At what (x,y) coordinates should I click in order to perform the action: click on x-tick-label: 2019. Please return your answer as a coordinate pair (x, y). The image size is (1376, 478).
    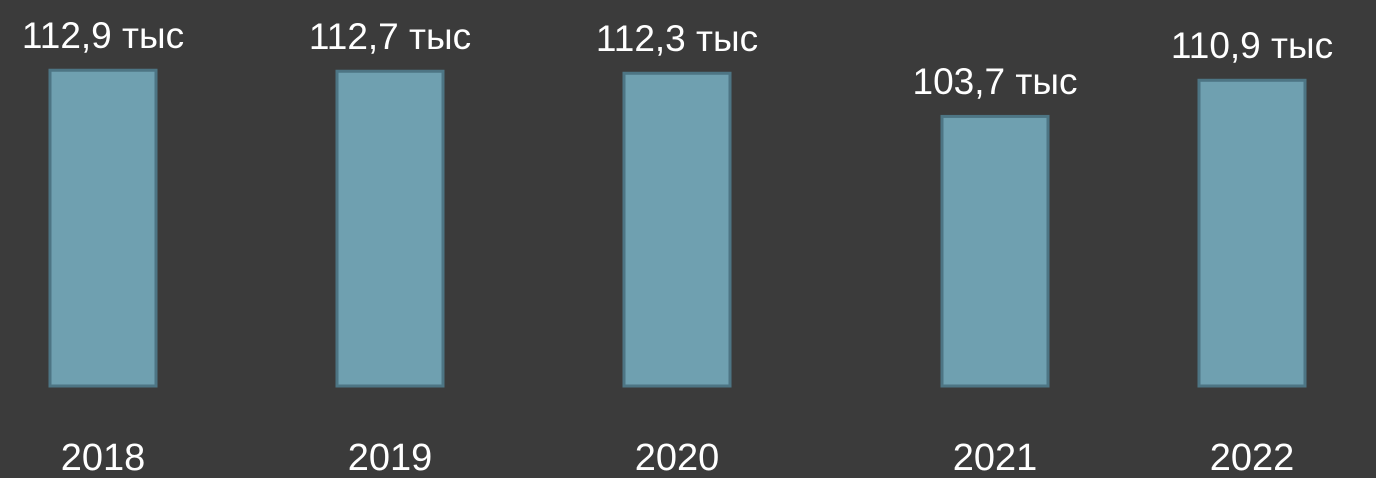
    Looking at the image, I should click on (390, 457).